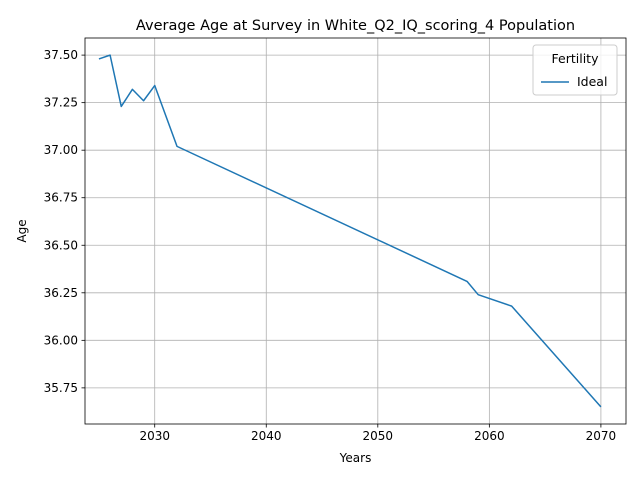 Image resolution: width=640 pixels, height=480 pixels. Describe the element at coordinates (489, 436) in the screenshot. I see `x-tick-label: 2060` at that location.